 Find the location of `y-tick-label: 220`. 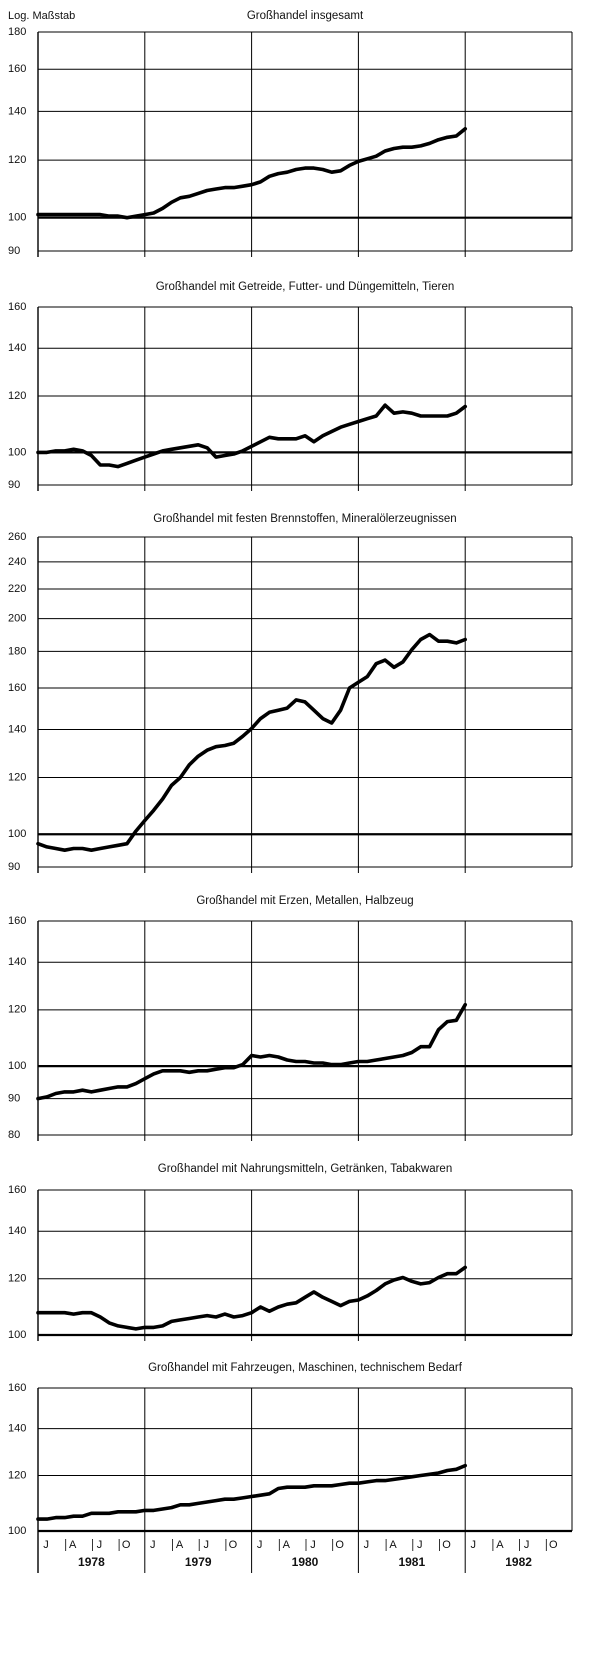

y-tick-label: 220 is located at coordinates (17, 589).